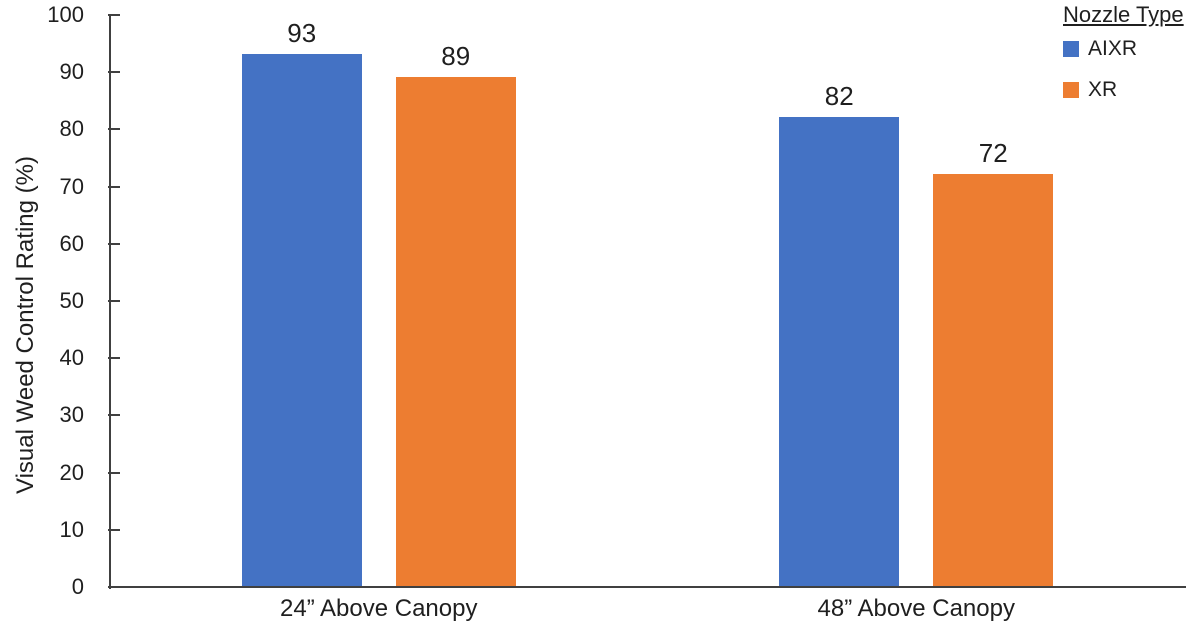 The width and height of the screenshot is (1192, 633). I want to click on legend-label: AIXR, so click(1113, 48).